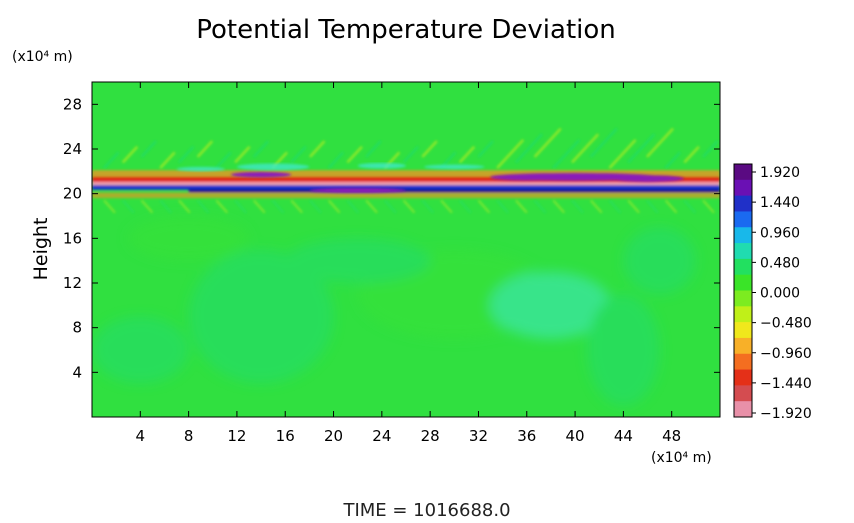 The image size is (854, 523). Describe the element at coordinates (780, 203) in the screenshot. I see `colorbar-label: 1.440` at that location.